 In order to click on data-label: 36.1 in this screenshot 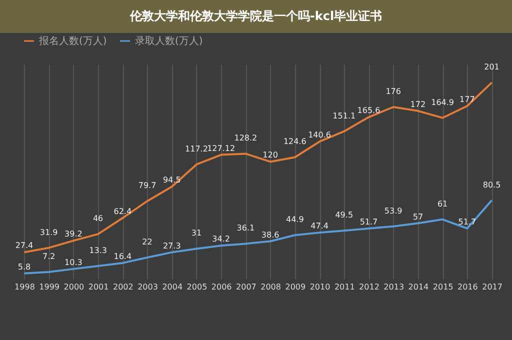, I will do `click(245, 228)`.